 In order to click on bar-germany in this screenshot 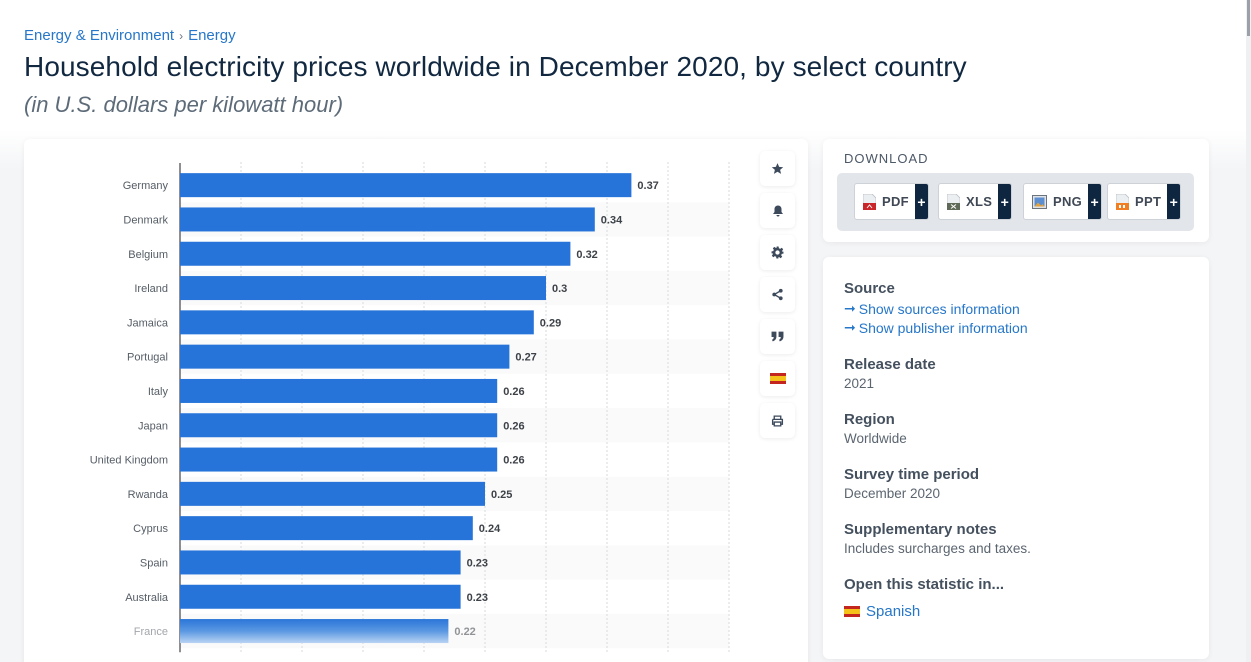, I will do `click(406, 185)`.